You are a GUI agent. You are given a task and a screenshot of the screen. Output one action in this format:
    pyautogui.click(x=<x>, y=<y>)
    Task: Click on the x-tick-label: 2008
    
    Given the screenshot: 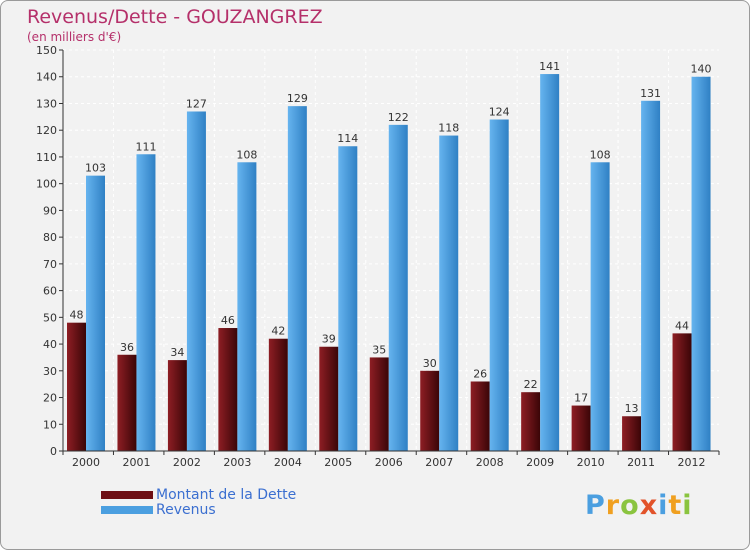 What is the action you would take?
    pyautogui.click(x=490, y=462)
    